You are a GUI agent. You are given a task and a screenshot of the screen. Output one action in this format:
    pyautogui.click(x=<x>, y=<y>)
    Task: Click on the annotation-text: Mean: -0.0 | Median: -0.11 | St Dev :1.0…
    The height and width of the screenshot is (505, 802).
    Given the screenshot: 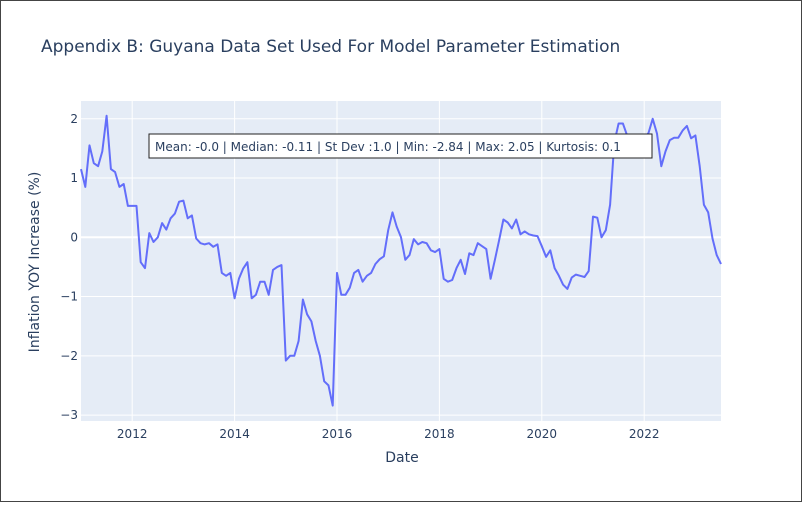 What is the action you would take?
    pyautogui.click(x=388, y=147)
    